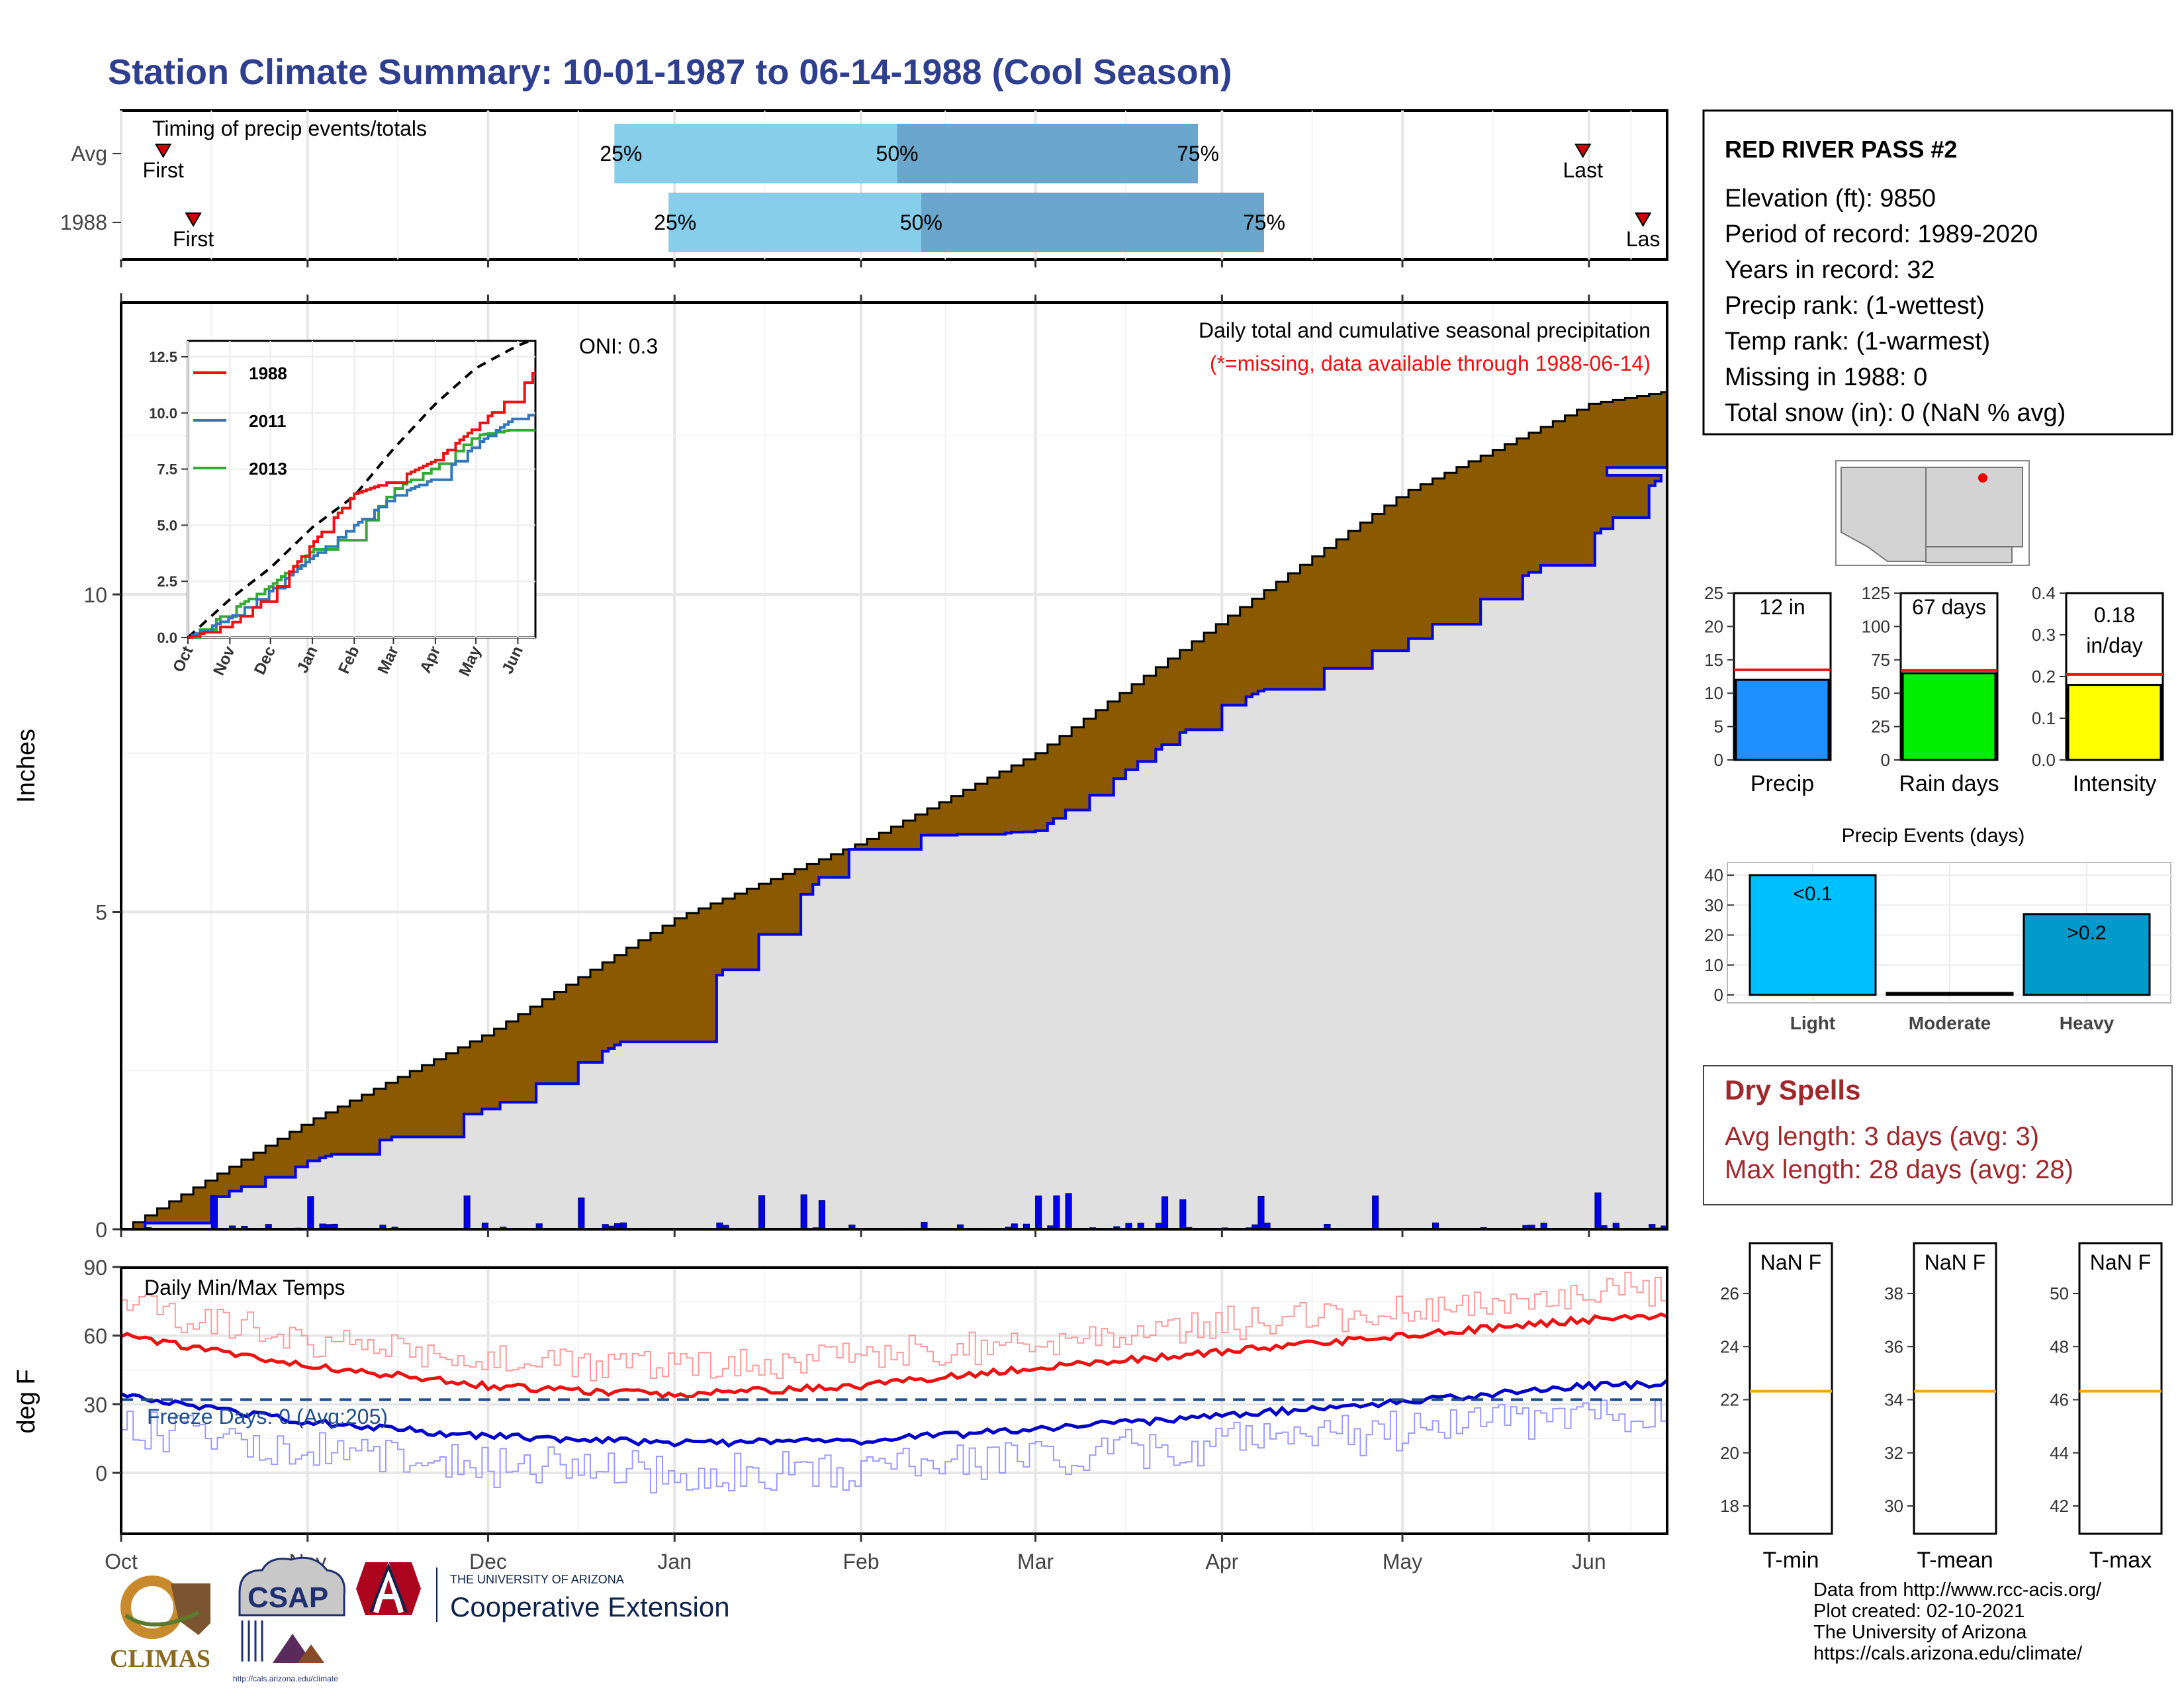  I want to click on events-y-tick: 30, so click(1713, 905).